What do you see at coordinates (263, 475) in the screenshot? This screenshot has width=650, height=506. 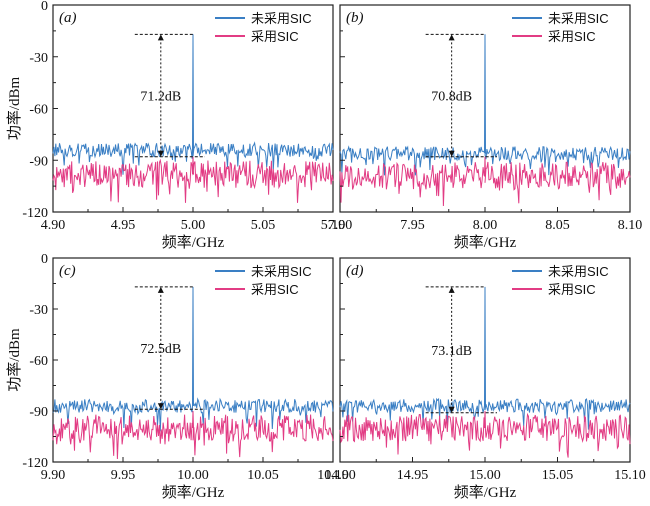 I see `x-tick-label: 10.05` at bounding box center [263, 475].